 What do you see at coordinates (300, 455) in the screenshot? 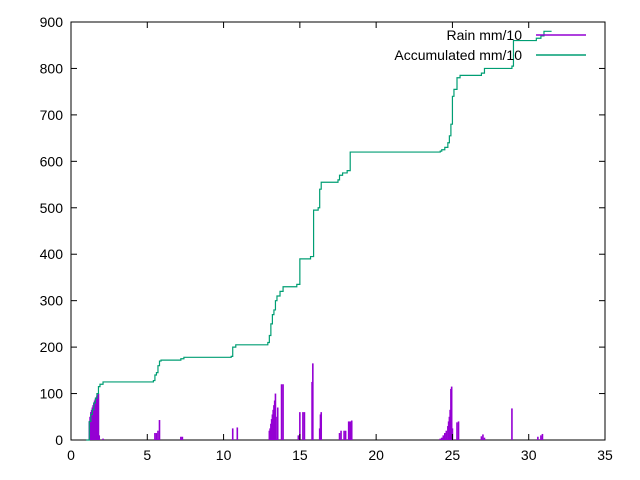
I see `x-tick-label: 15` at bounding box center [300, 455].